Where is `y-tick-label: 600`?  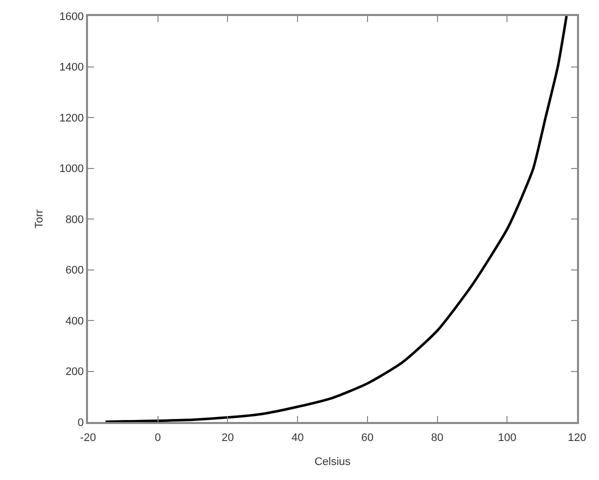 y-tick-label: 600 is located at coordinates (74, 270).